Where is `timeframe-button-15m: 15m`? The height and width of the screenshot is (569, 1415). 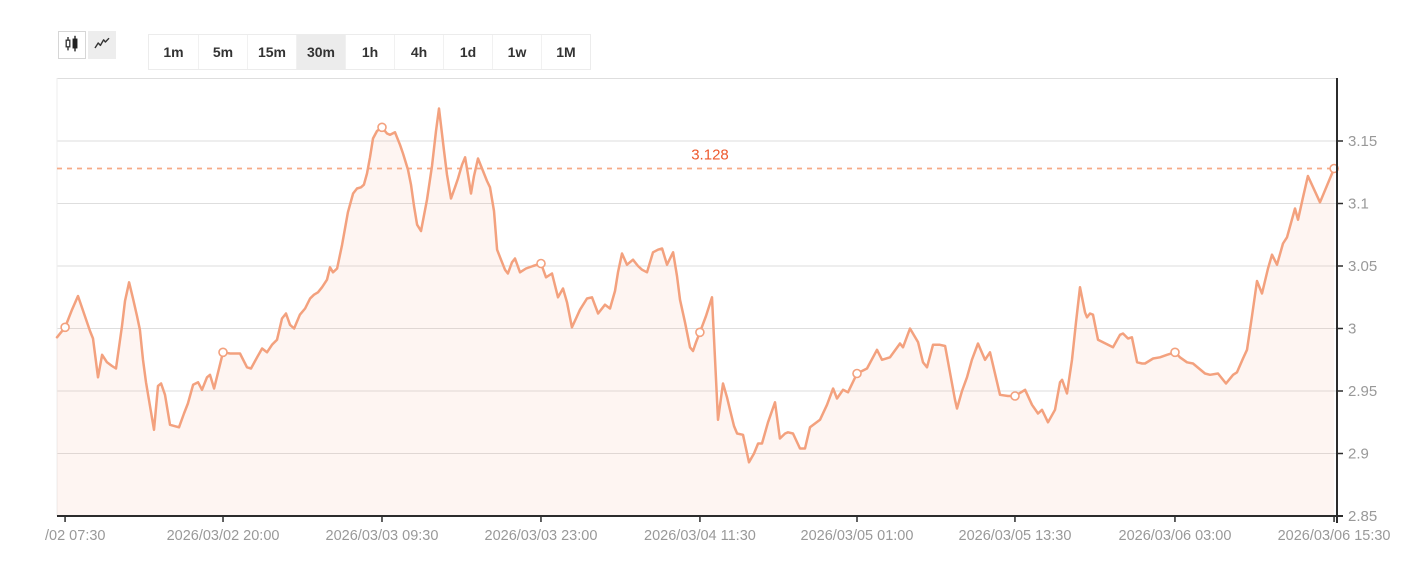 timeframe-button-15m: 15m is located at coordinates (271, 52).